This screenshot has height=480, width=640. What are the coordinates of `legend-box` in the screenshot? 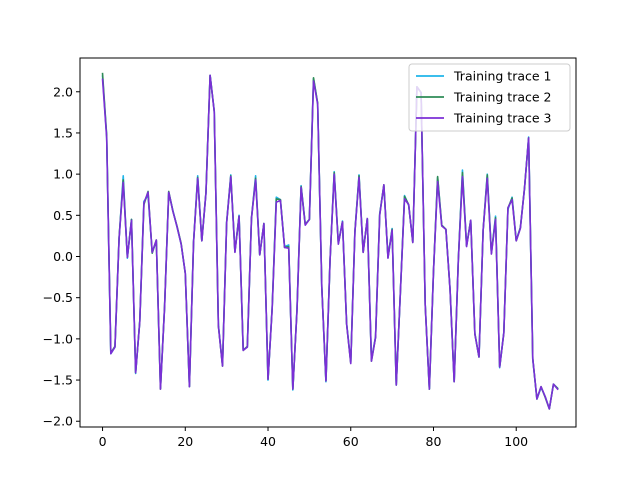 It's located at (489, 97).